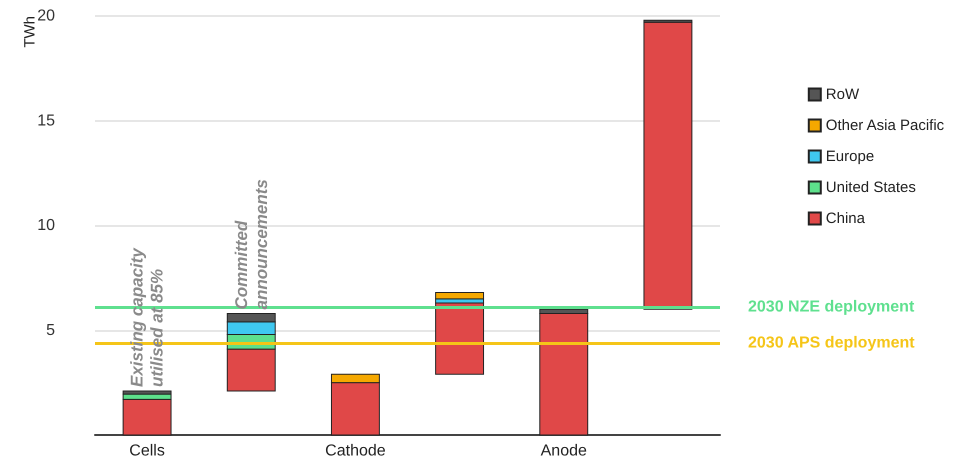 Image resolution: width=976 pixels, height=464 pixels. I want to click on legend-label: United States, so click(871, 187).